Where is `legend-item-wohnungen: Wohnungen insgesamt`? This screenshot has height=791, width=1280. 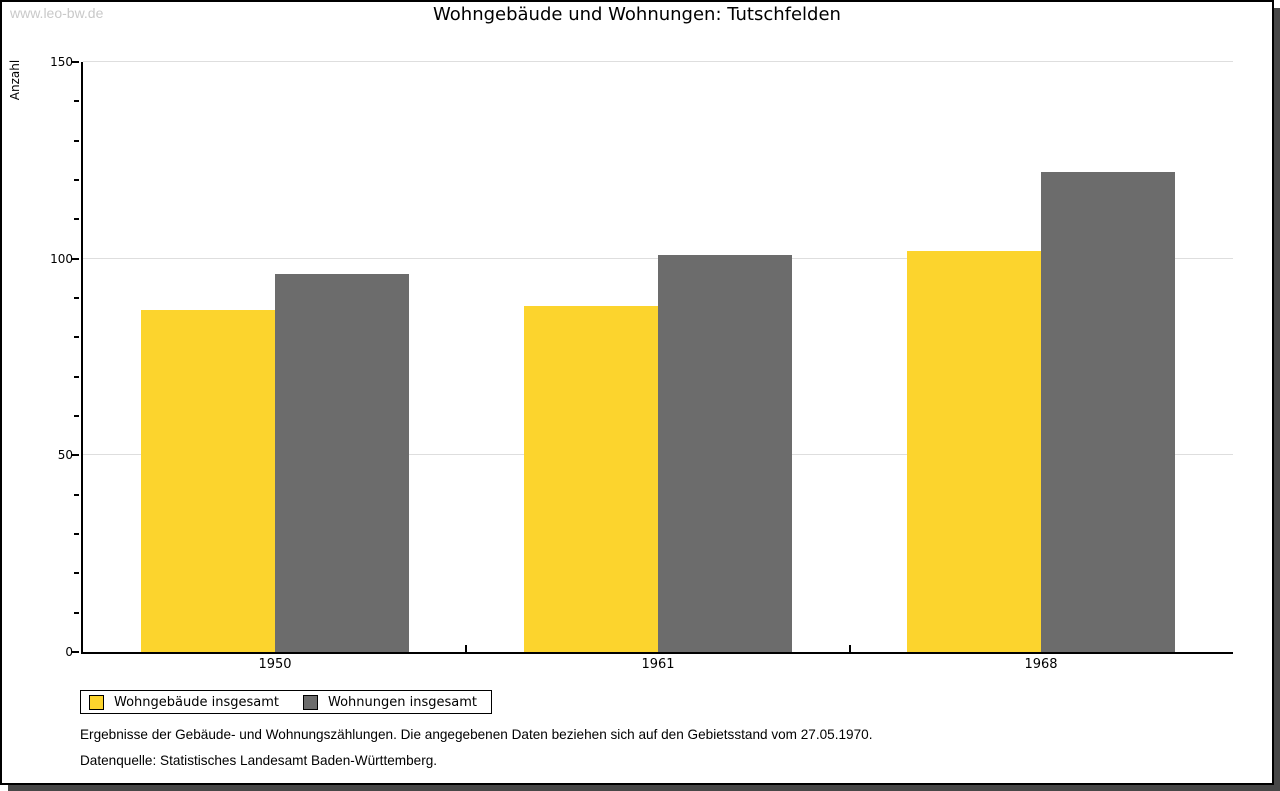
legend-item-wohnungen: Wohnungen insgesamt is located at coordinates (390, 702).